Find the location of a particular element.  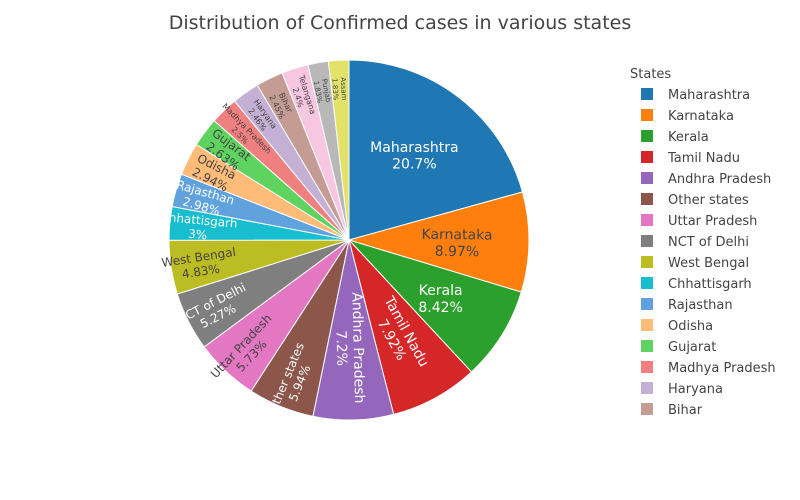

pie-slice-maharashtra is located at coordinates (436, 150).